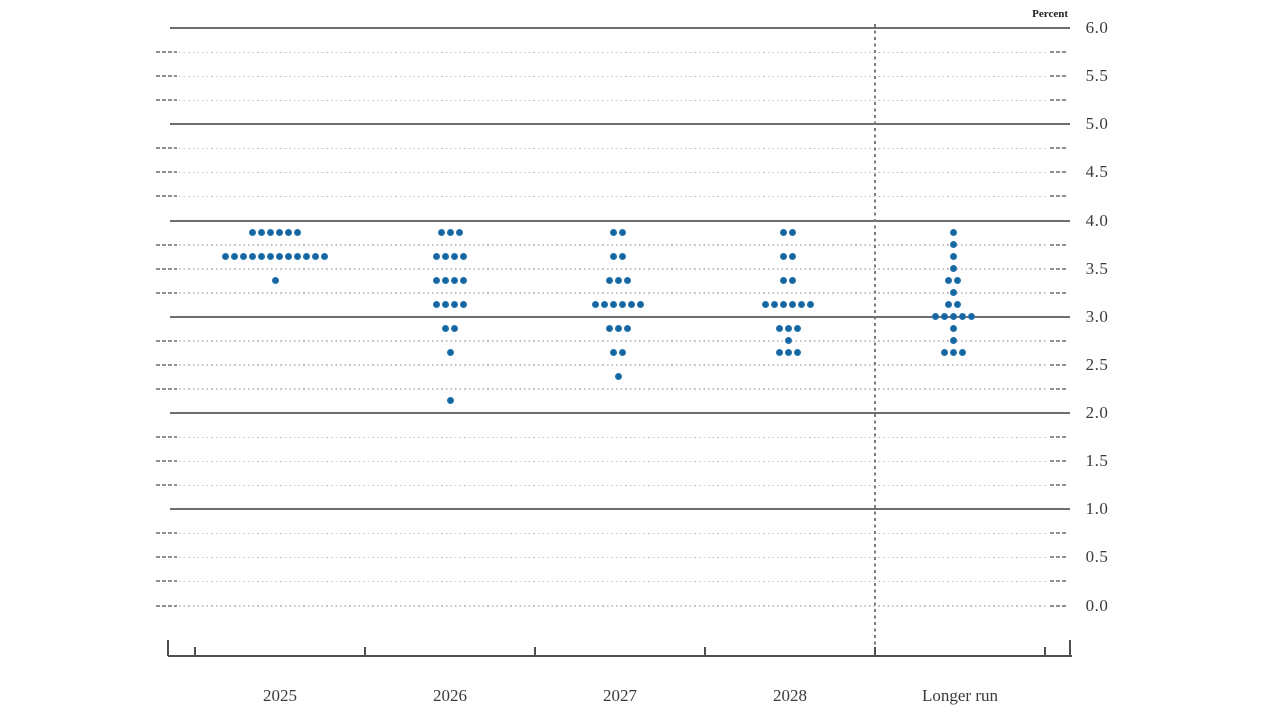 This screenshot has width=1280, height=720. What do you see at coordinates (1097, 461) in the screenshot?
I see `y-axis-label: 1.5` at bounding box center [1097, 461].